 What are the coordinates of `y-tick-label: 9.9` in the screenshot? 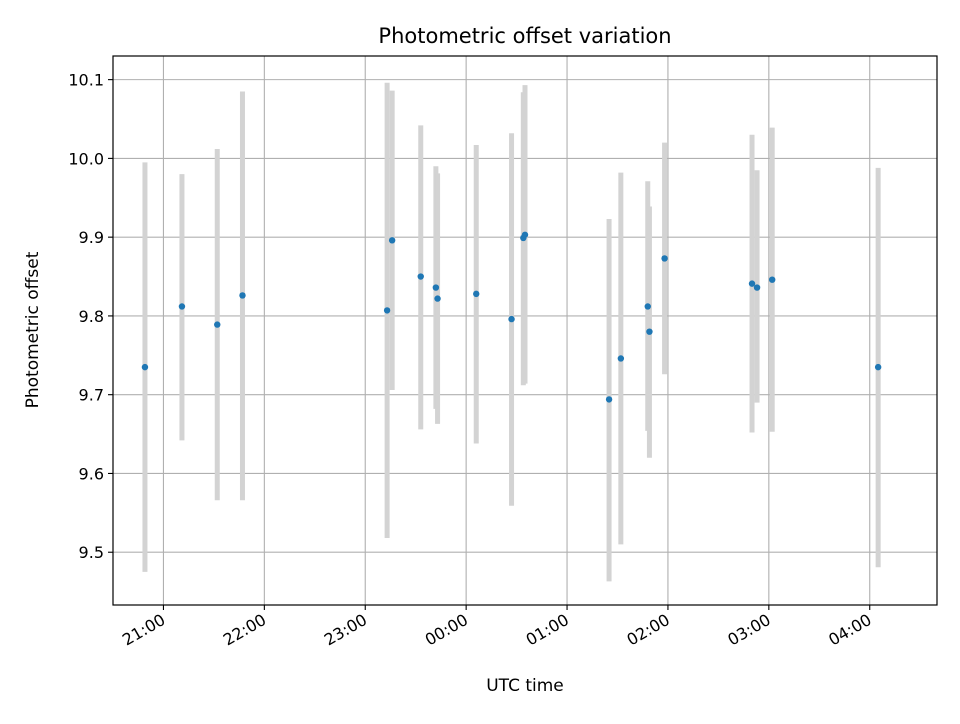 It's located at (91, 237).